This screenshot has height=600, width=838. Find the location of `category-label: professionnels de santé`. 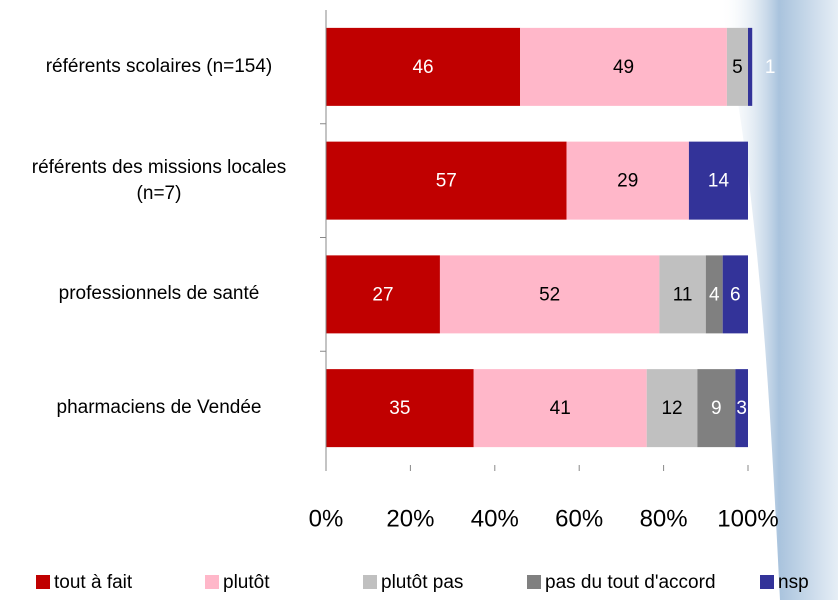

category-label: professionnels de santé is located at coordinates (159, 294).